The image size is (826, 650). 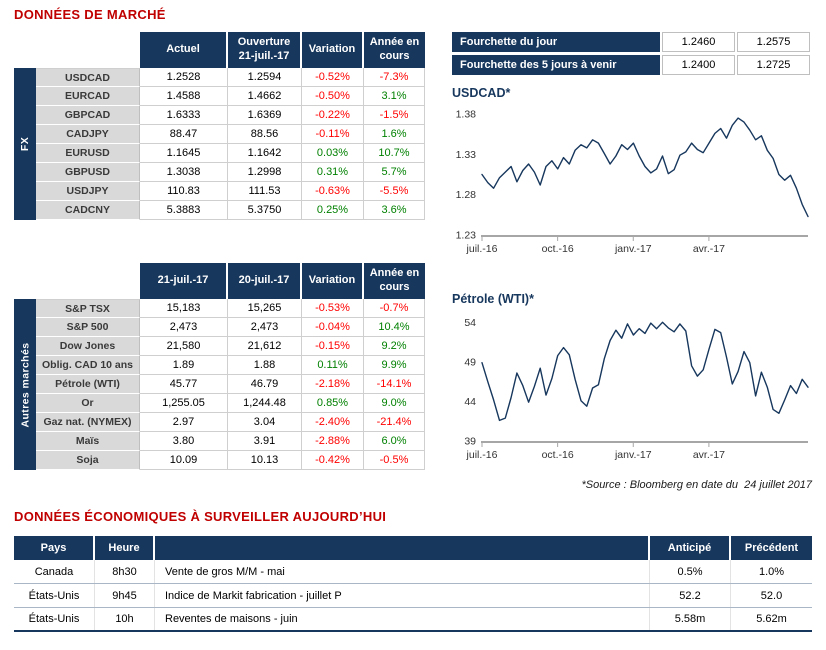 What do you see at coordinates (333, 96) in the screenshot?
I see `fx-cell-variation: -0.50%` at bounding box center [333, 96].